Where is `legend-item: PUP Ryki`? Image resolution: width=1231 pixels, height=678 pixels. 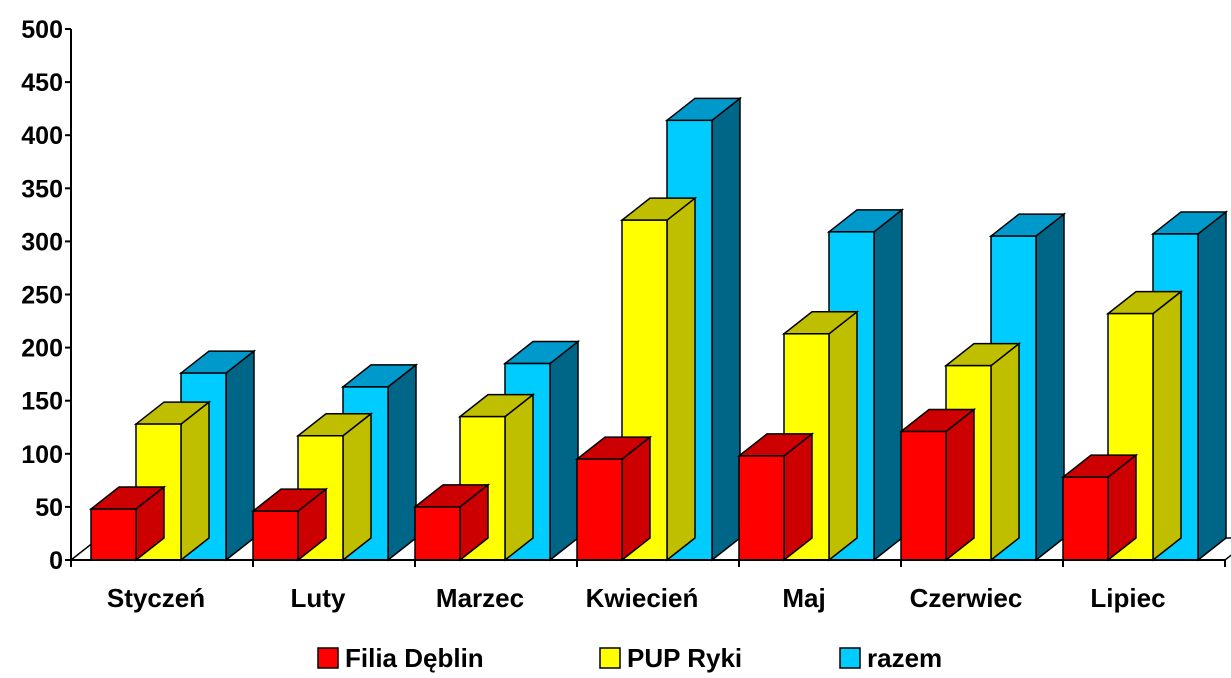
legend-item: PUP Ryki is located at coordinates (670, 658).